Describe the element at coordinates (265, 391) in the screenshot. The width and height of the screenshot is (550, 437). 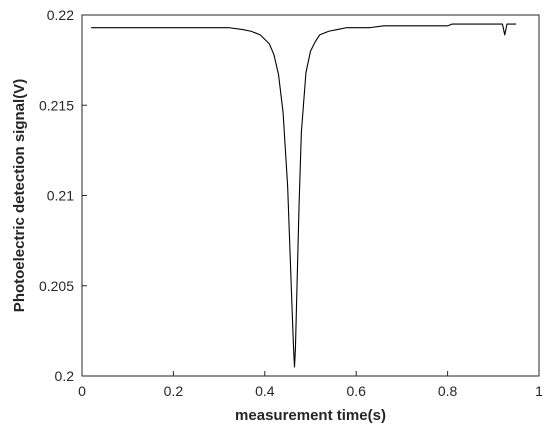
I see `x-tick-label: 0.4` at that location.